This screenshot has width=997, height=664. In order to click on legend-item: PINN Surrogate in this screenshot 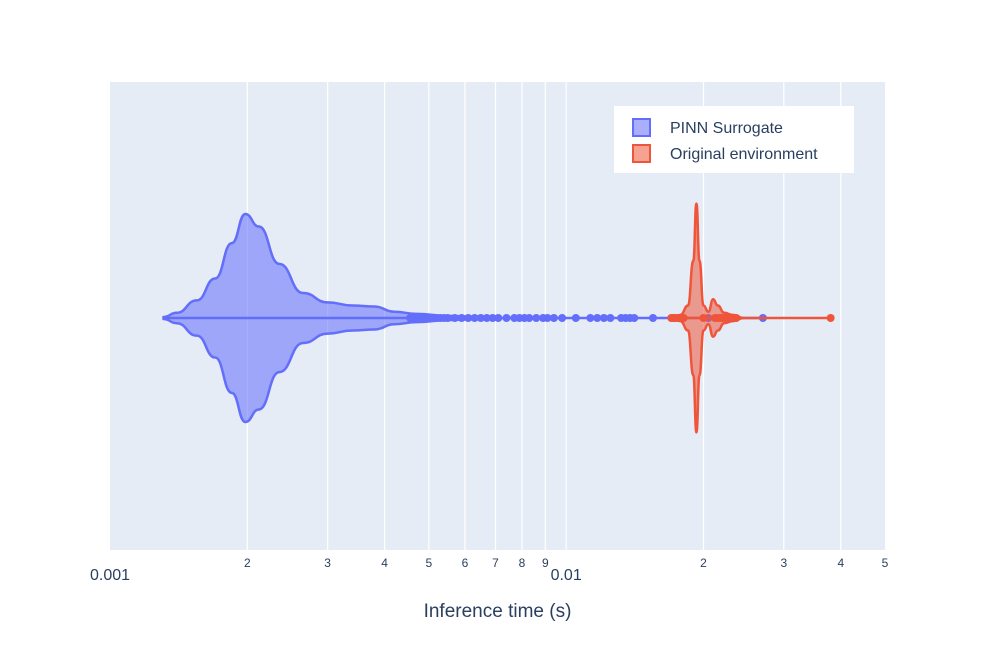, I will do `click(707, 127)`.